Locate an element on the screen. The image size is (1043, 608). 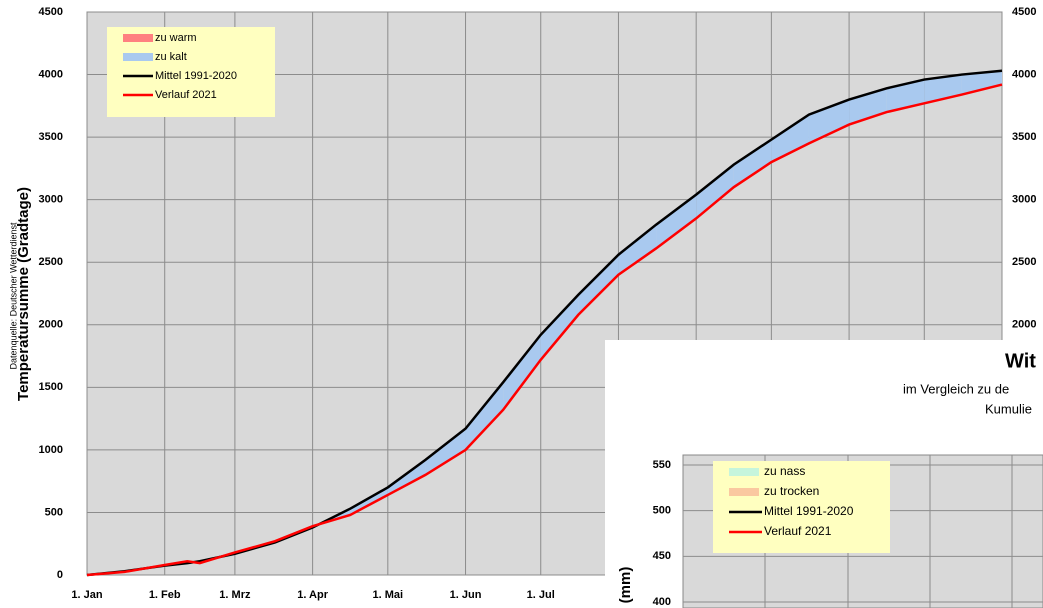
y-tick-label: 4000 is located at coordinates (51, 74).